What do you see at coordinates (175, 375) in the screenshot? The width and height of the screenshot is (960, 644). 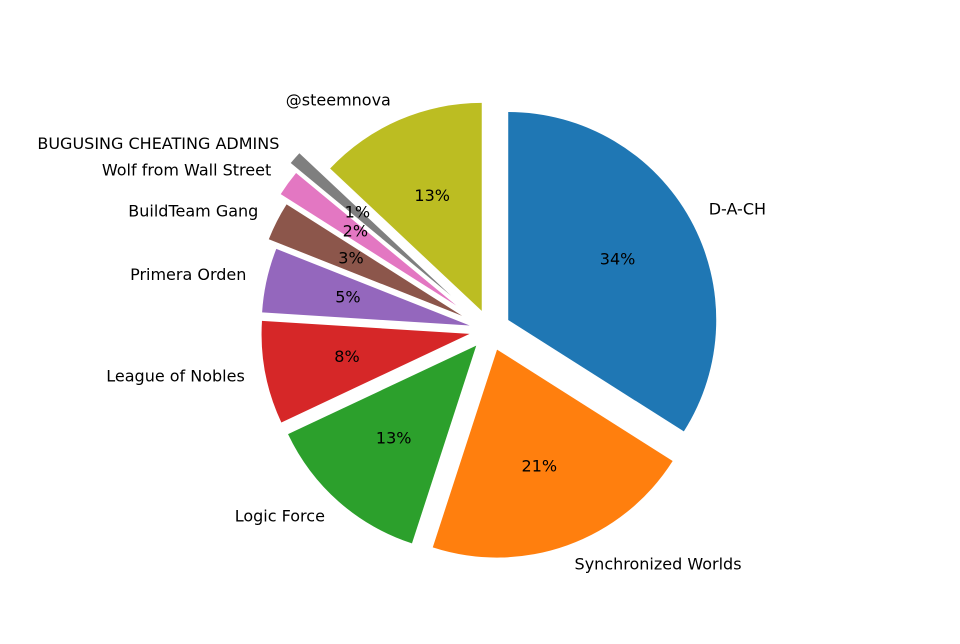 I see `slice-label: League of Nobles` at bounding box center [175, 375].